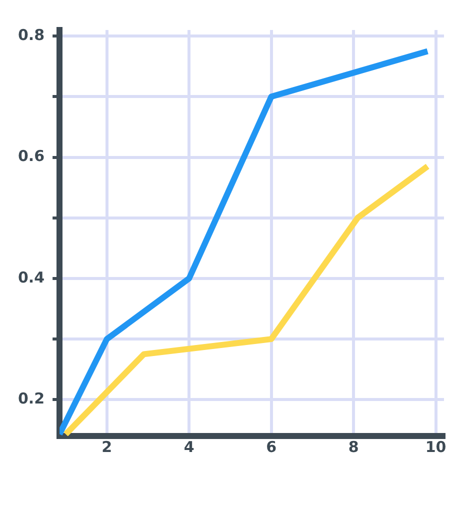 Image resolution: width=474 pixels, height=511 pixels. What do you see at coordinates (435, 447) in the screenshot?
I see `x-tick-label: 10` at bounding box center [435, 447].